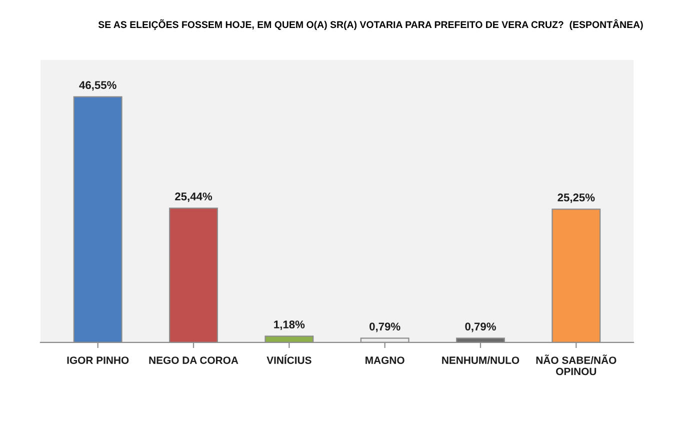  I want to click on data-label: 25,25%, so click(576, 199).